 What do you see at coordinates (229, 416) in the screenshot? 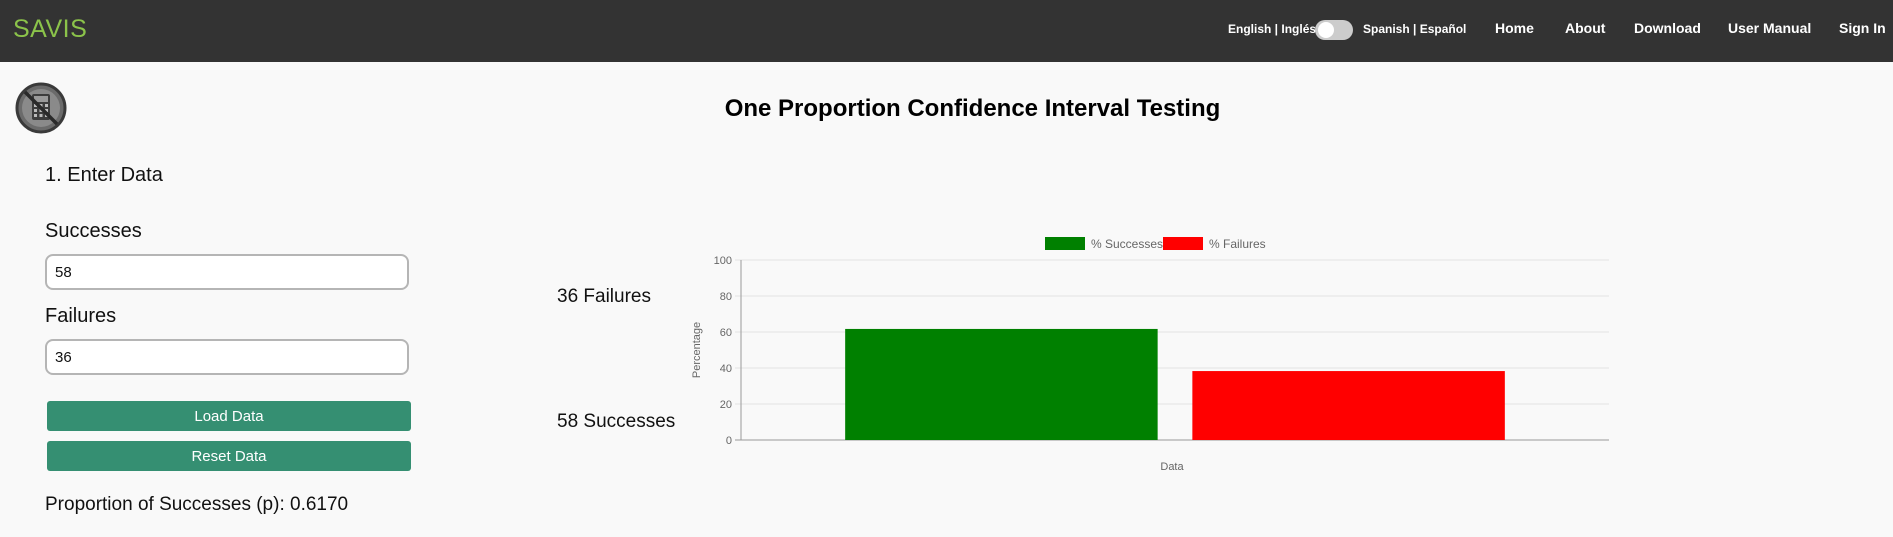
I see `load-data-button: Load Data` at bounding box center [229, 416].